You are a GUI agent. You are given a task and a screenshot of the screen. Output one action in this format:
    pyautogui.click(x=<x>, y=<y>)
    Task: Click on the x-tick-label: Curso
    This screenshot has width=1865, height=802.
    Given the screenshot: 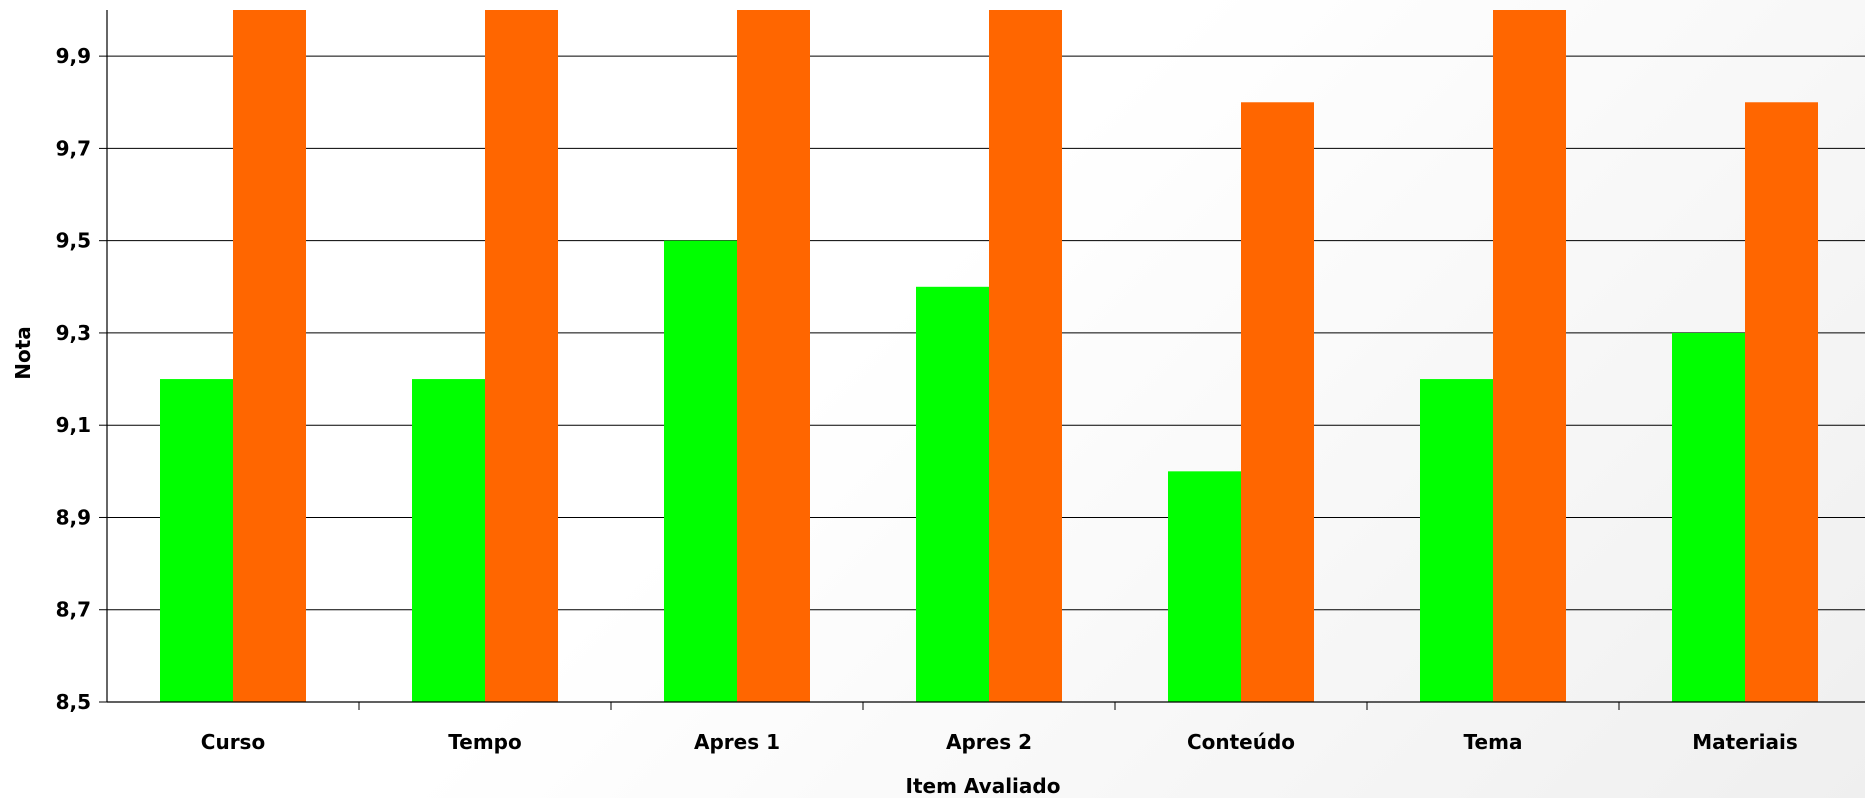 What is the action you would take?
    pyautogui.click(x=233, y=742)
    